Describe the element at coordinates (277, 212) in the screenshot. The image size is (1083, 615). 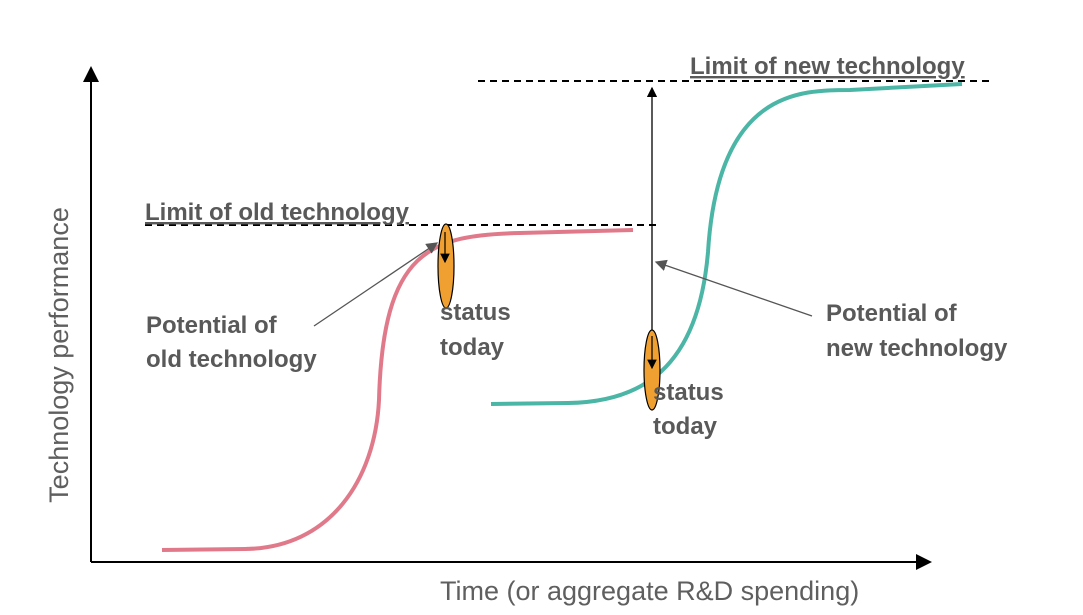
I see `old-limit-label: Limit of old technology` at that location.